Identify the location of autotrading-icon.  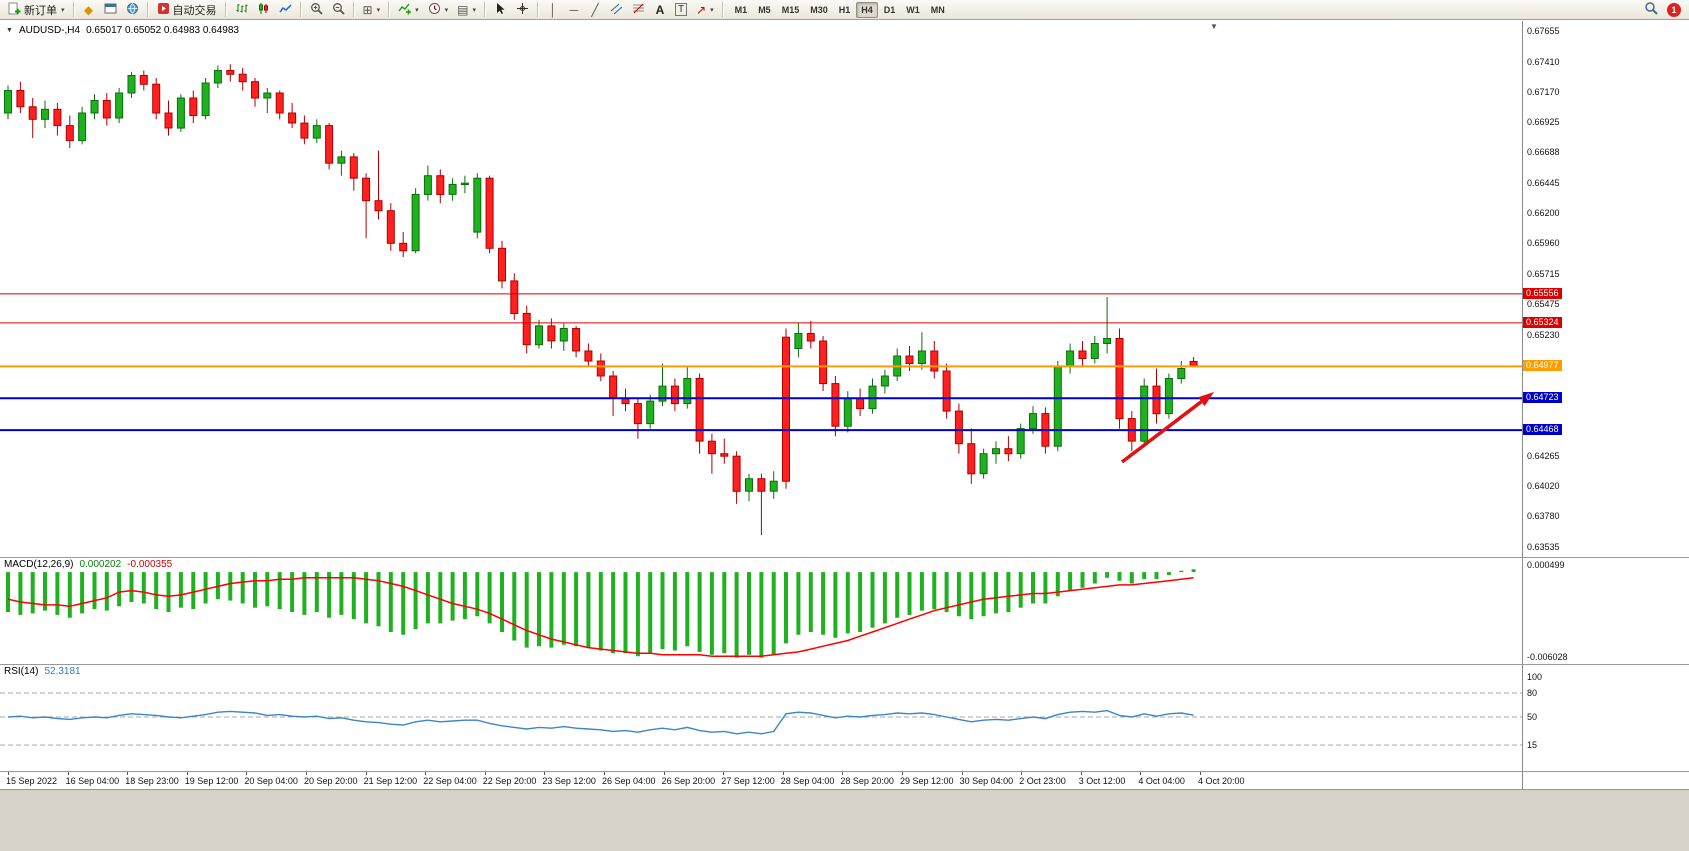
(163, 10).